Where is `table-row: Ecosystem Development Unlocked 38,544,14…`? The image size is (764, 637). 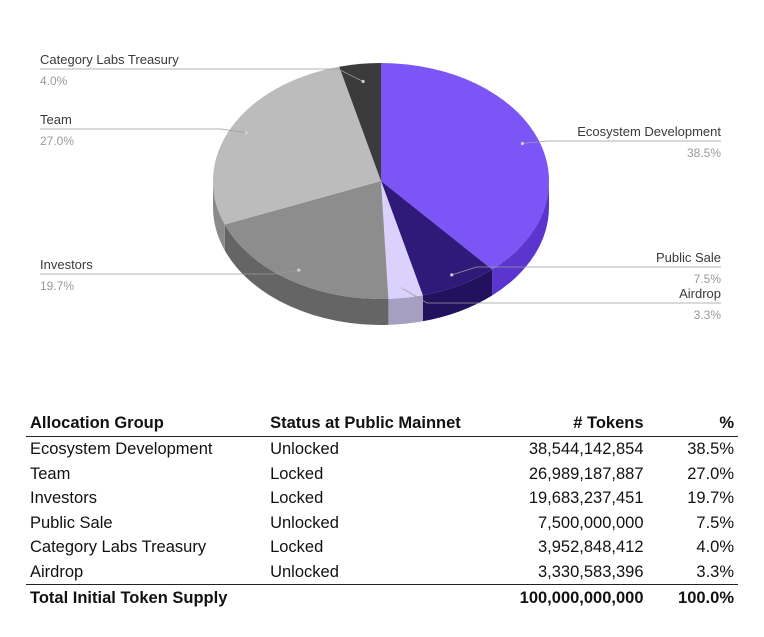
table-row: Ecosystem Development Unlocked 38,544,14… is located at coordinates (382, 449).